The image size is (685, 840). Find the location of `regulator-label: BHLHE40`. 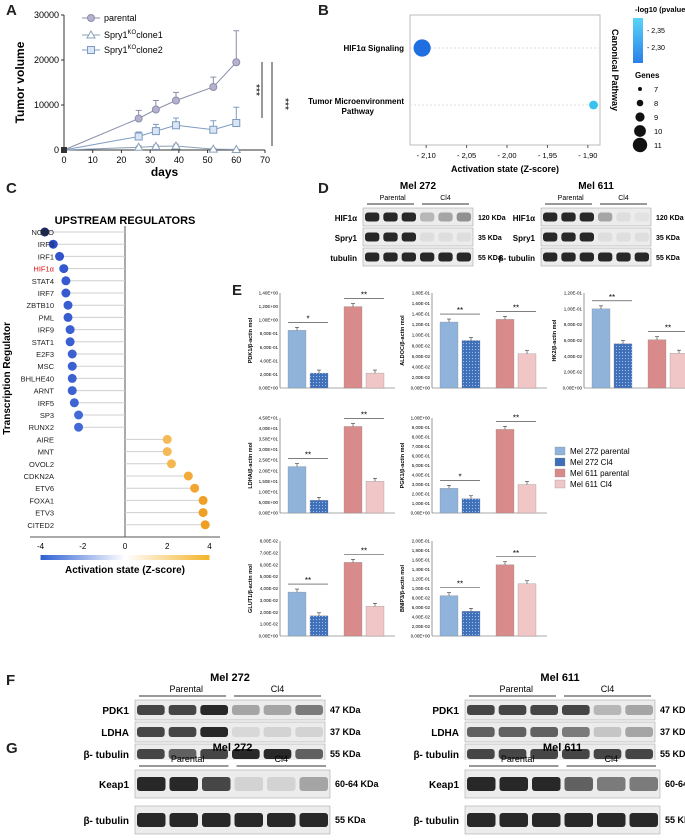

regulator-label: BHLHE40 is located at coordinates (37, 378).